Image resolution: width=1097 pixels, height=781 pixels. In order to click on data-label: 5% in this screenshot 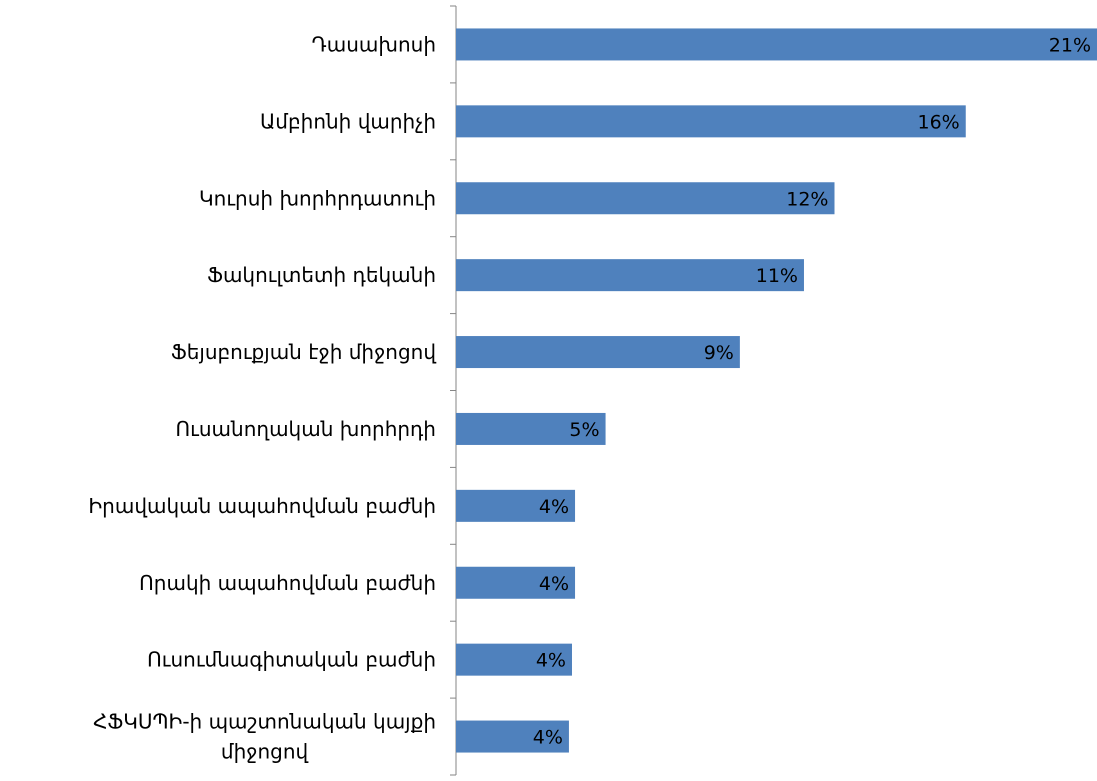, I will do `click(584, 430)`.